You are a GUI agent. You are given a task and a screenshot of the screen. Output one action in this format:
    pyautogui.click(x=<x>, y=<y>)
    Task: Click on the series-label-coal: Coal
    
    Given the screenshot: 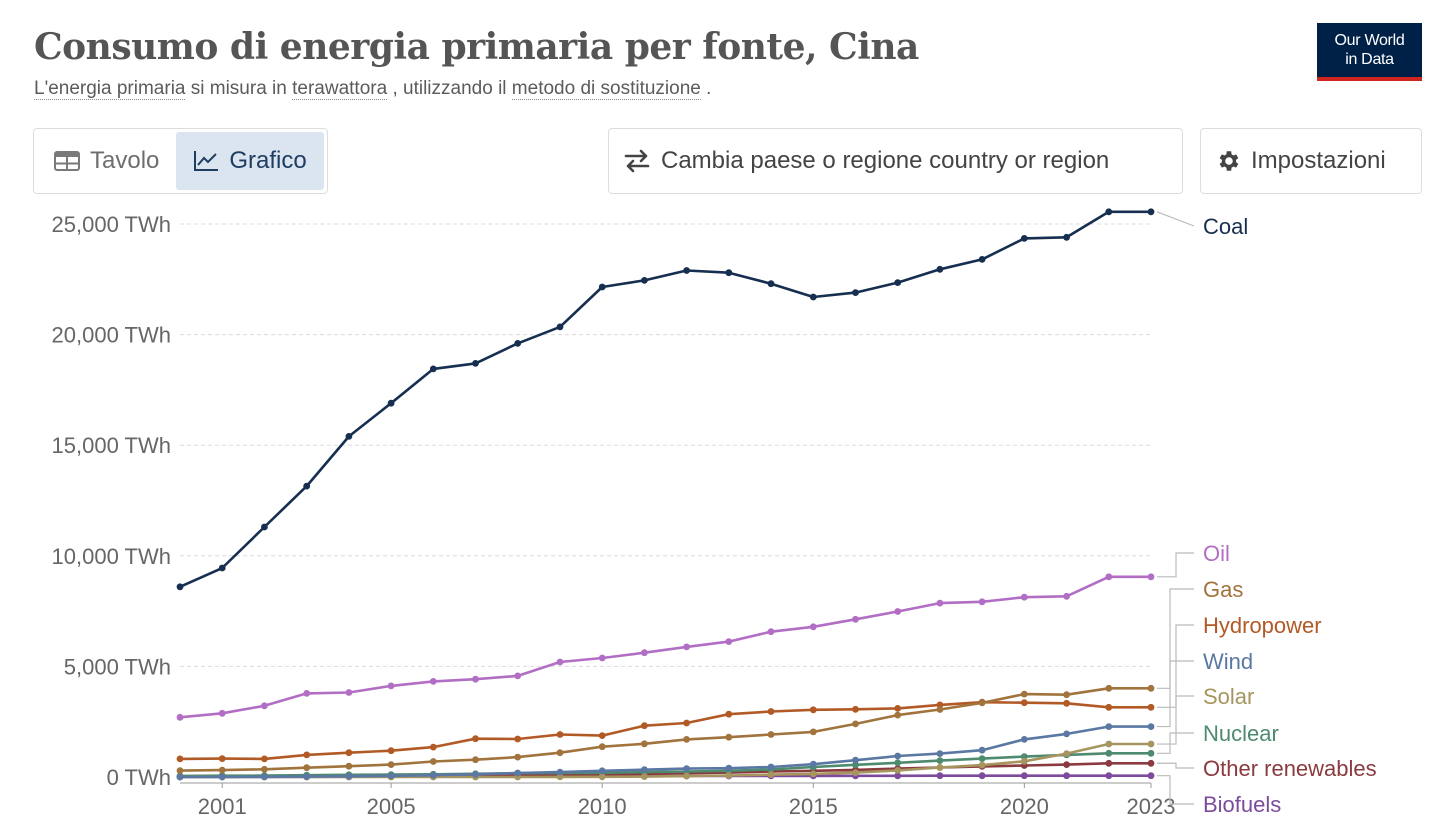 What is the action you would take?
    pyautogui.click(x=1225, y=226)
    